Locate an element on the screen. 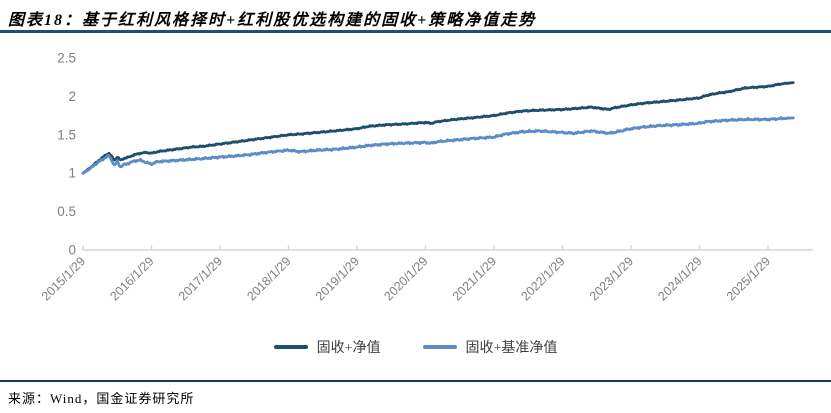 The width and height of the screenshot is (831, 413). x-tick-label: 2016/1/29 is located at coordinates (131, 278).